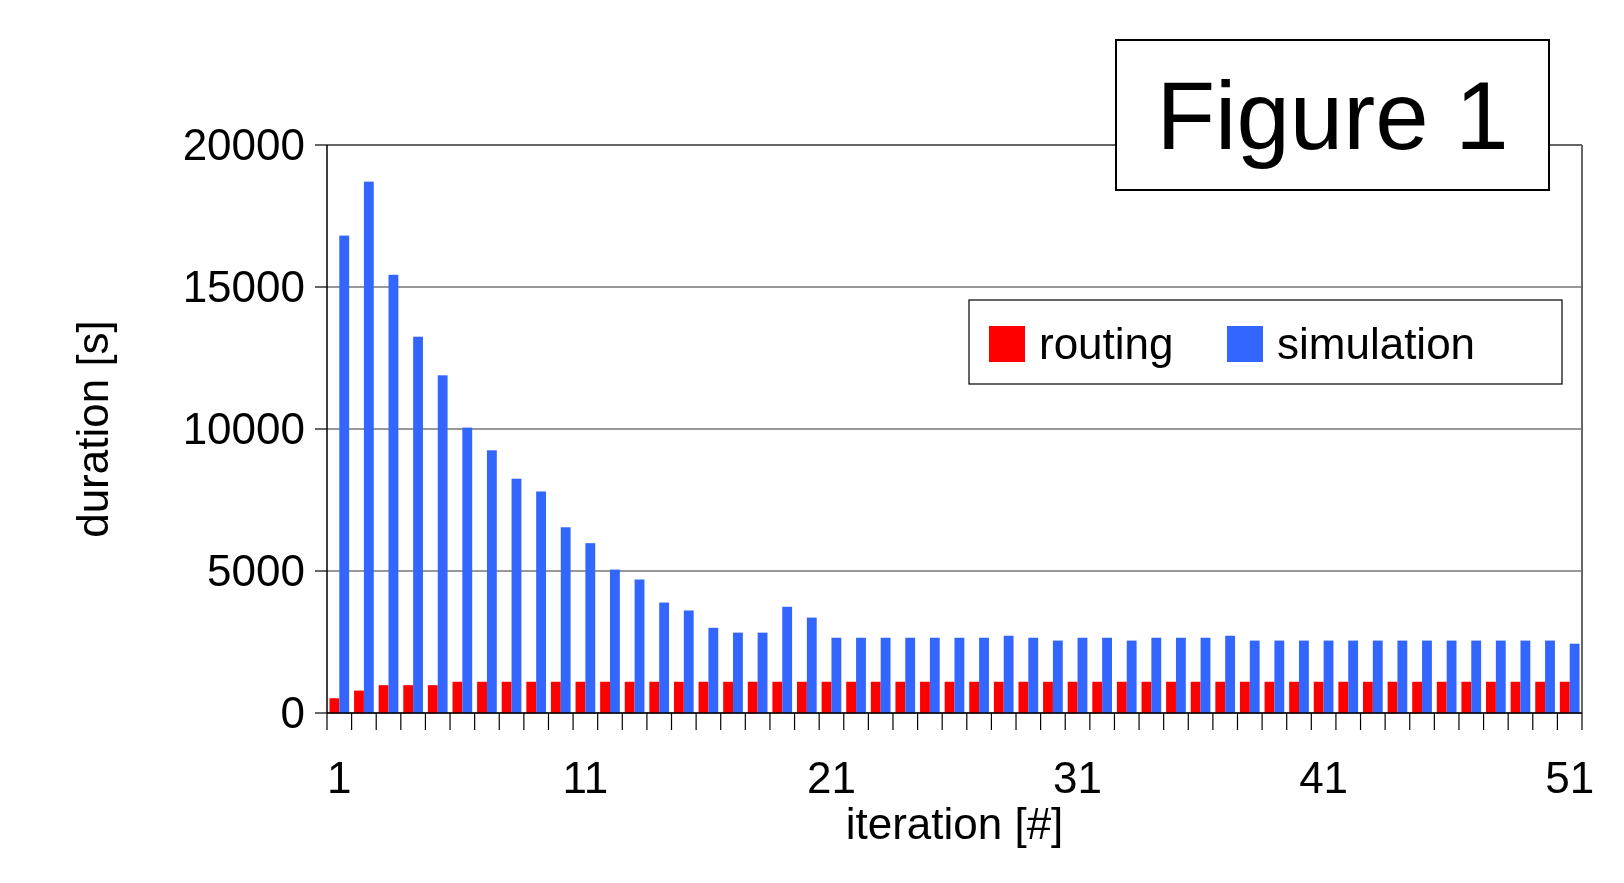  What do you see at coordinates (585, 777) in the screenshot?
I see `x-tick-label: 11` at bounding box center [585, 777].